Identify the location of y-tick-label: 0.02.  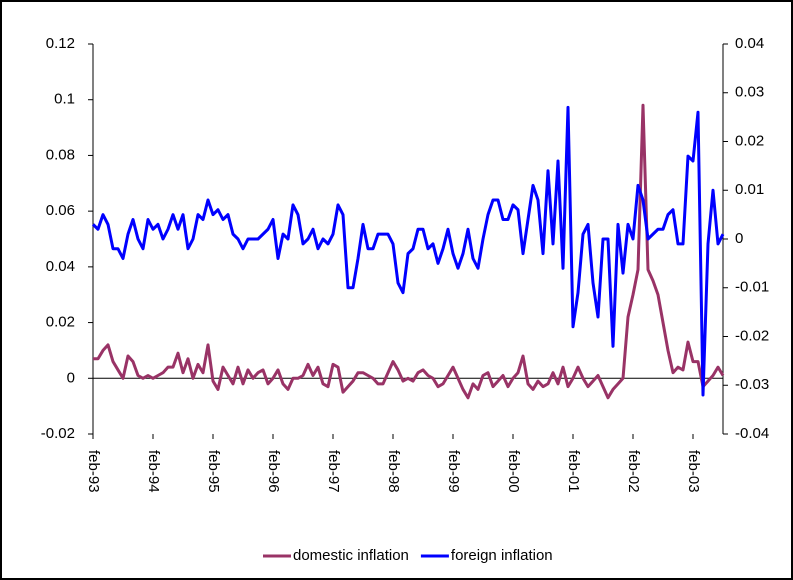
(60, 322).